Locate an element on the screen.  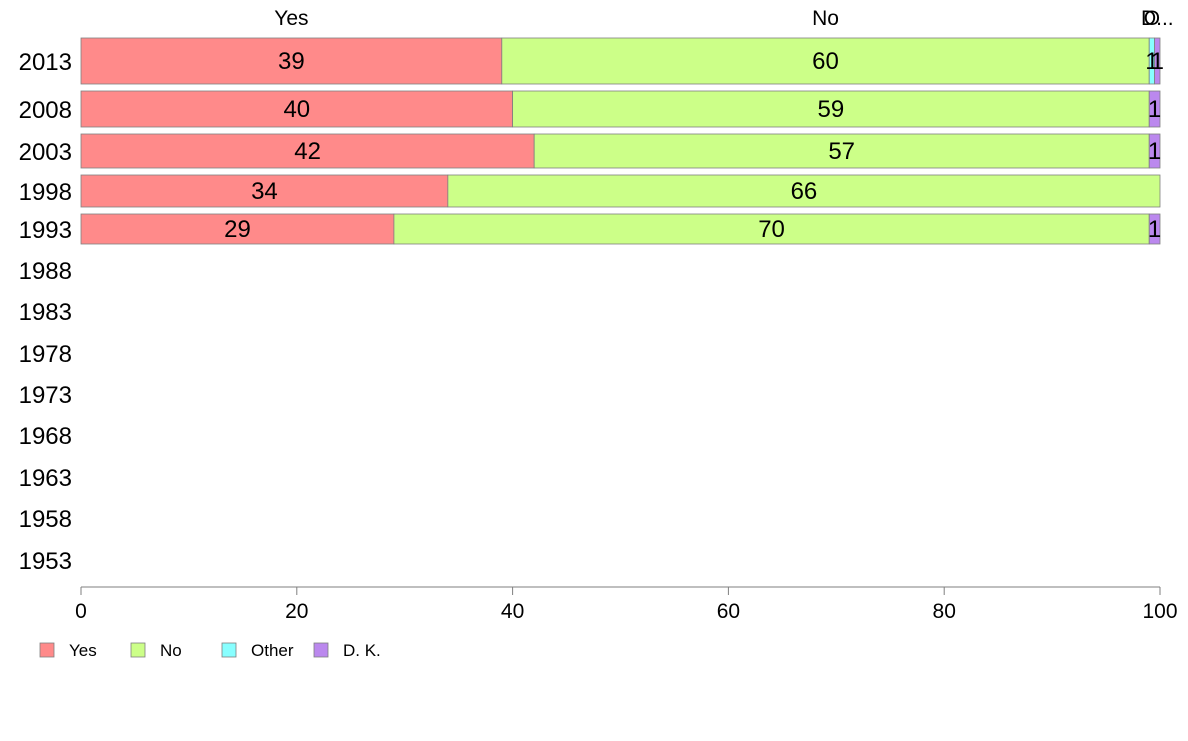
category-label: 2013 is located at coordinates (45, 62).